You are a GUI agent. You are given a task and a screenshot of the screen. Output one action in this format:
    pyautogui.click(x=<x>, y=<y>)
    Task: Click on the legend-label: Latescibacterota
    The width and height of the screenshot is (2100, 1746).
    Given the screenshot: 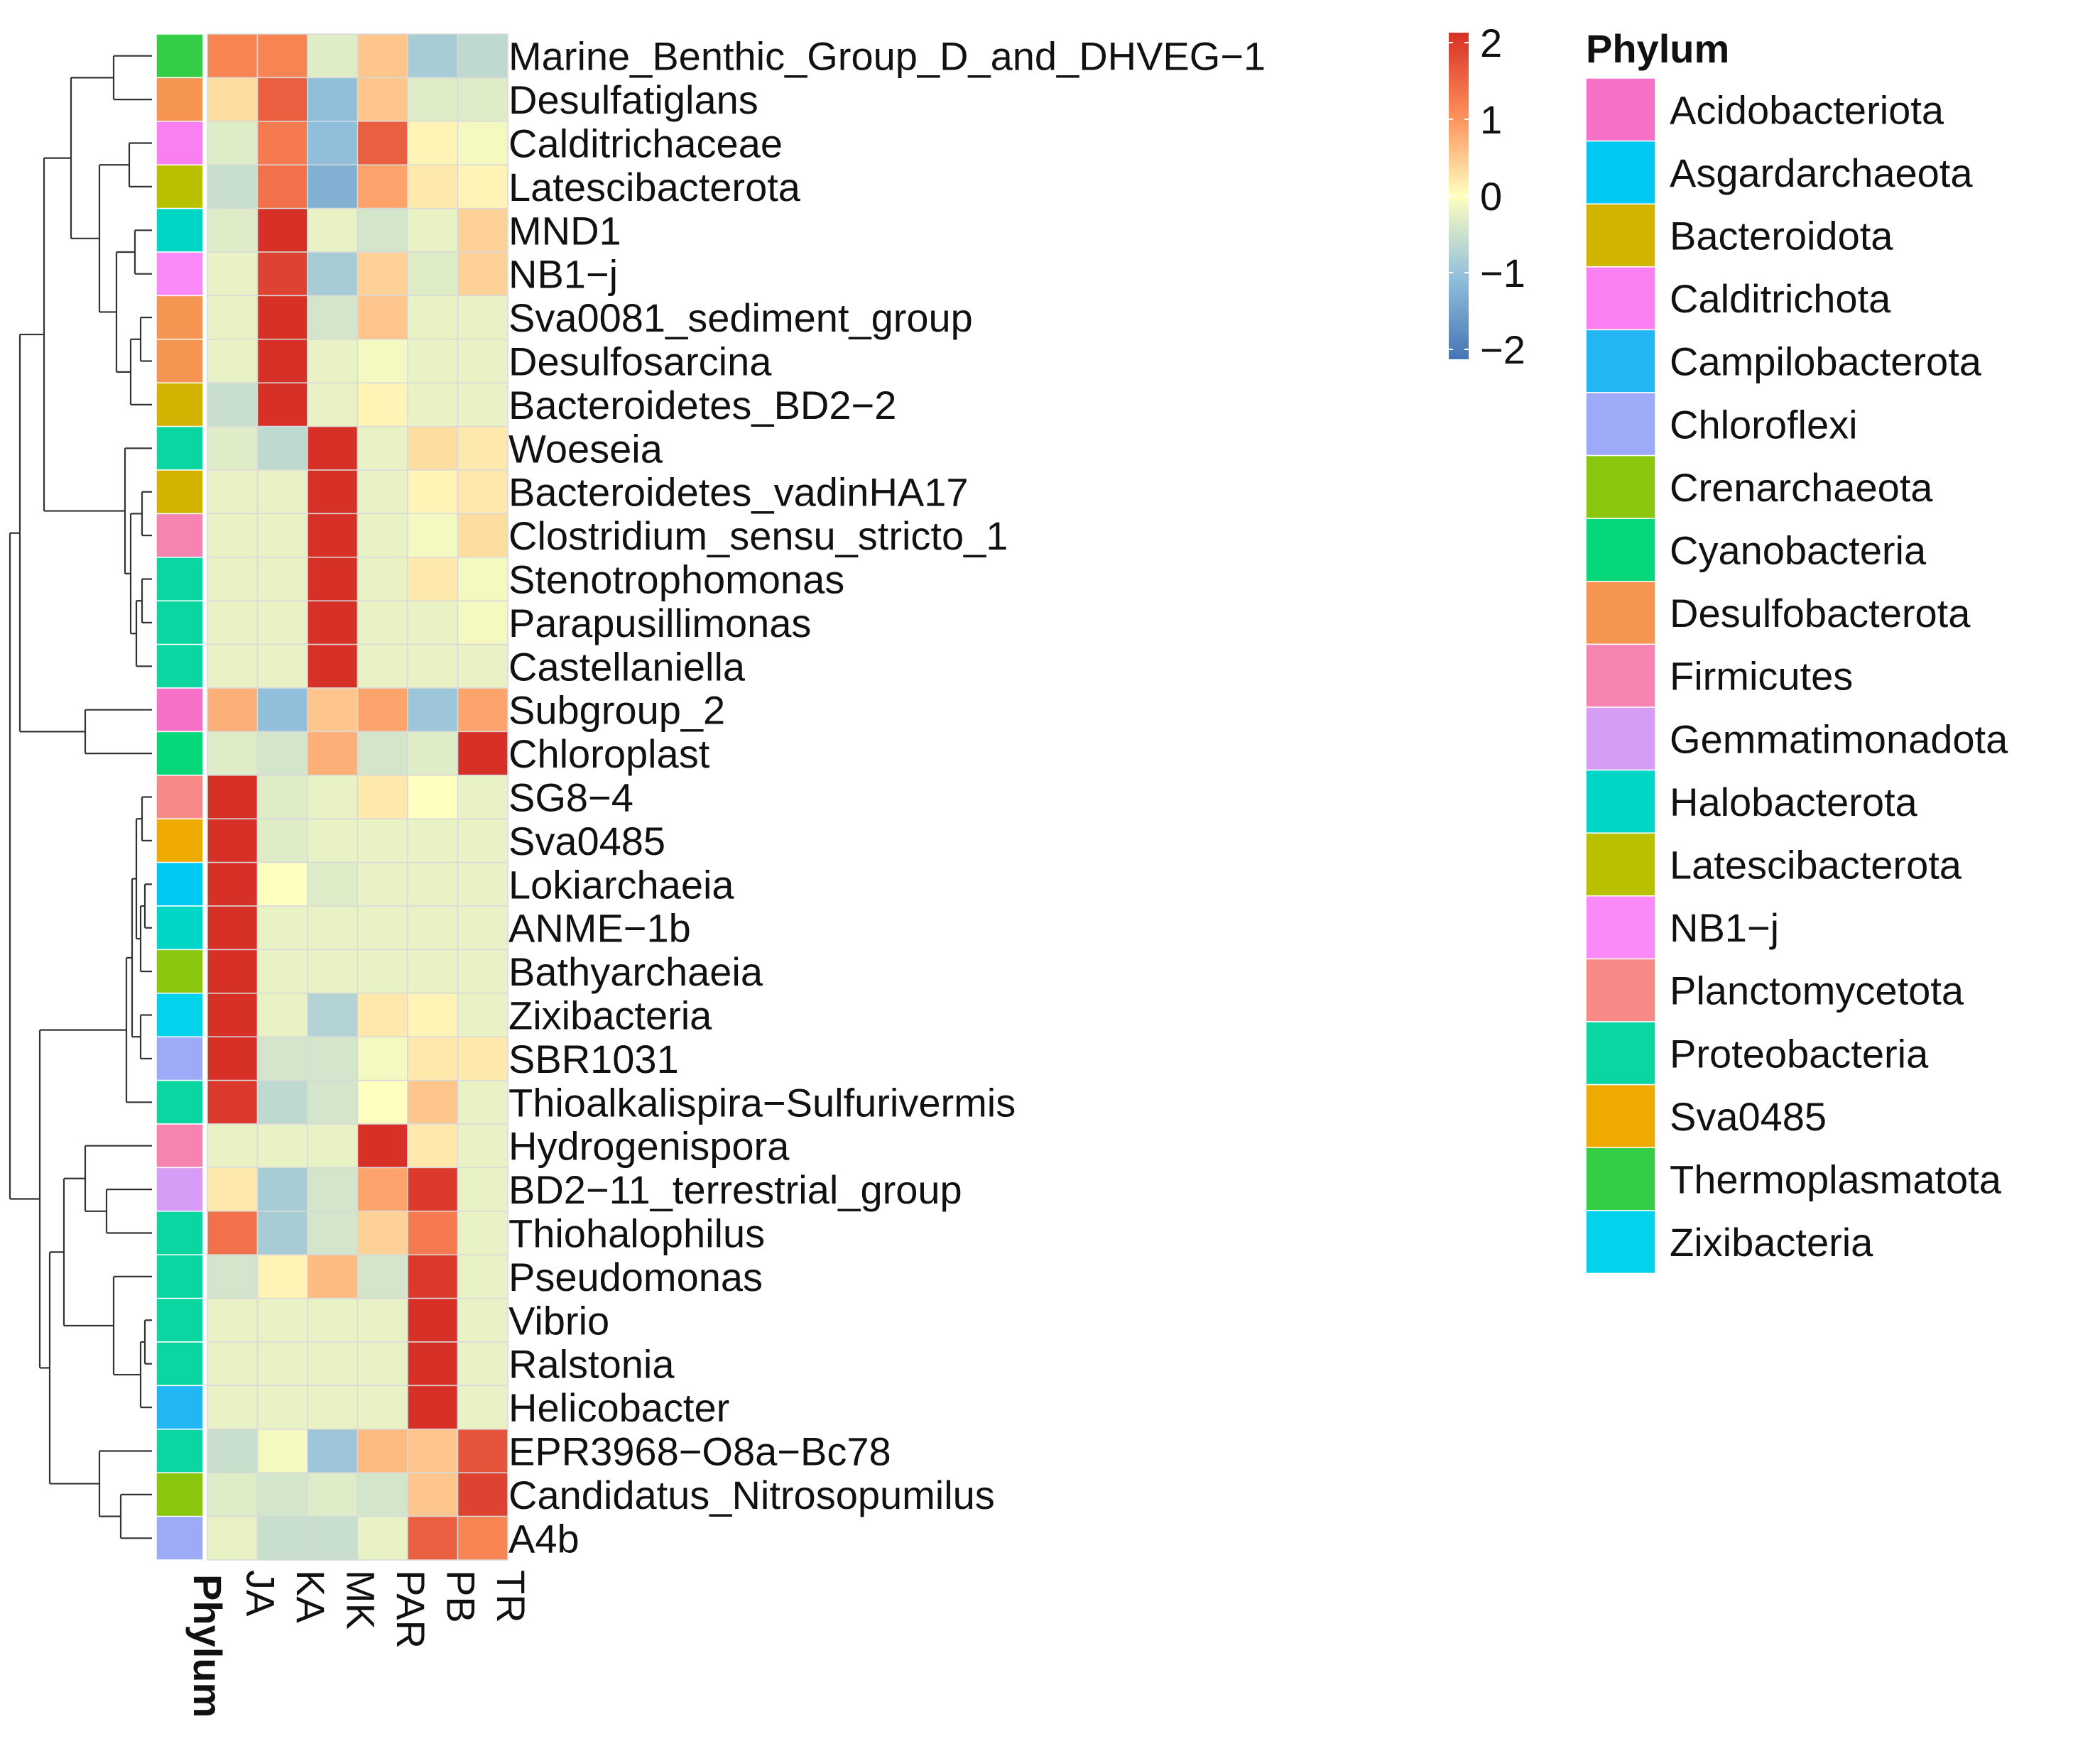 What is the action you would take?
    pyautogui.click(x=1816, y=865)
    